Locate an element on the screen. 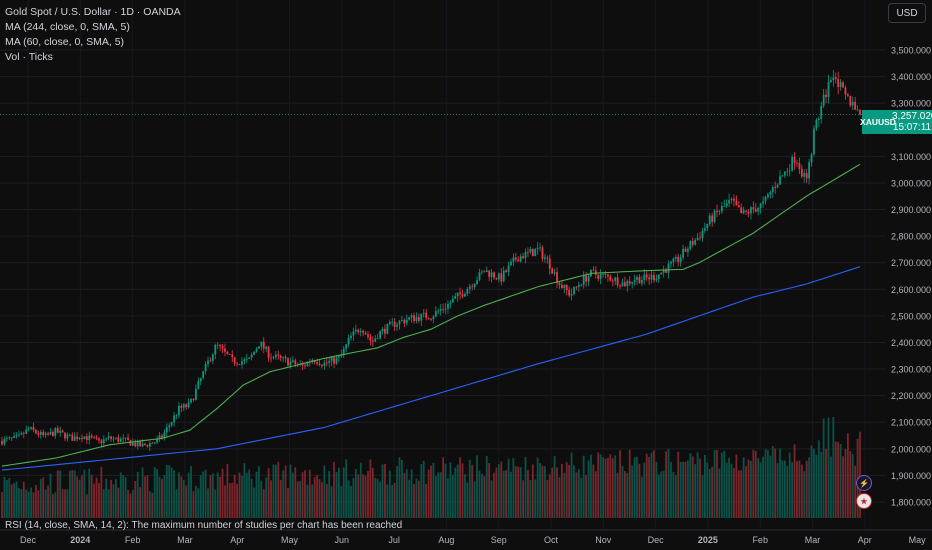 The height and width of the screenshot is (550, 932). y-tick-label: 2,200.000 is located at coordinates (911, 396).